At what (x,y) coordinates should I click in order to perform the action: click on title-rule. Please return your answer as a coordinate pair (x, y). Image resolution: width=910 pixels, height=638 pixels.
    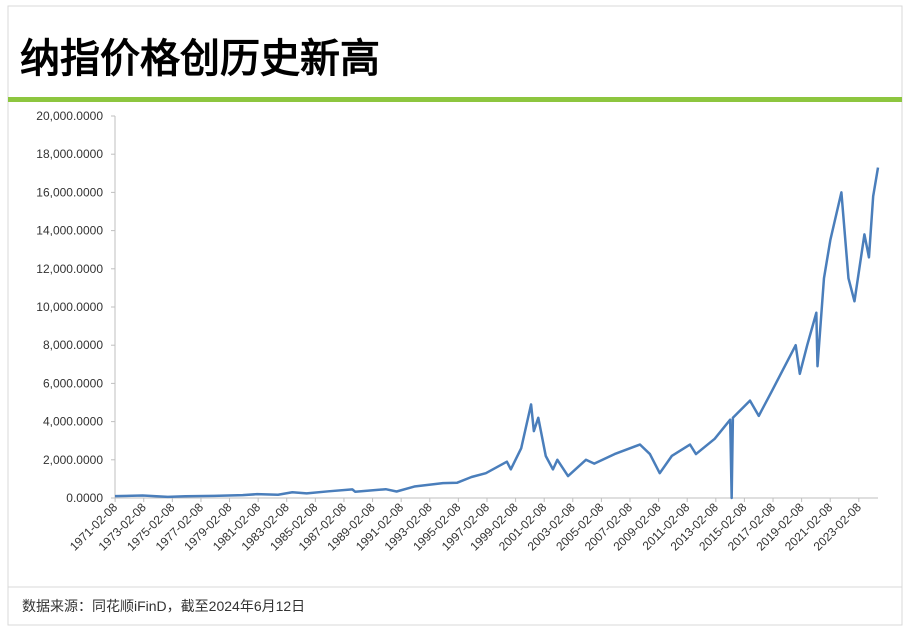
    Looking at the image, I should click on (455, 99).